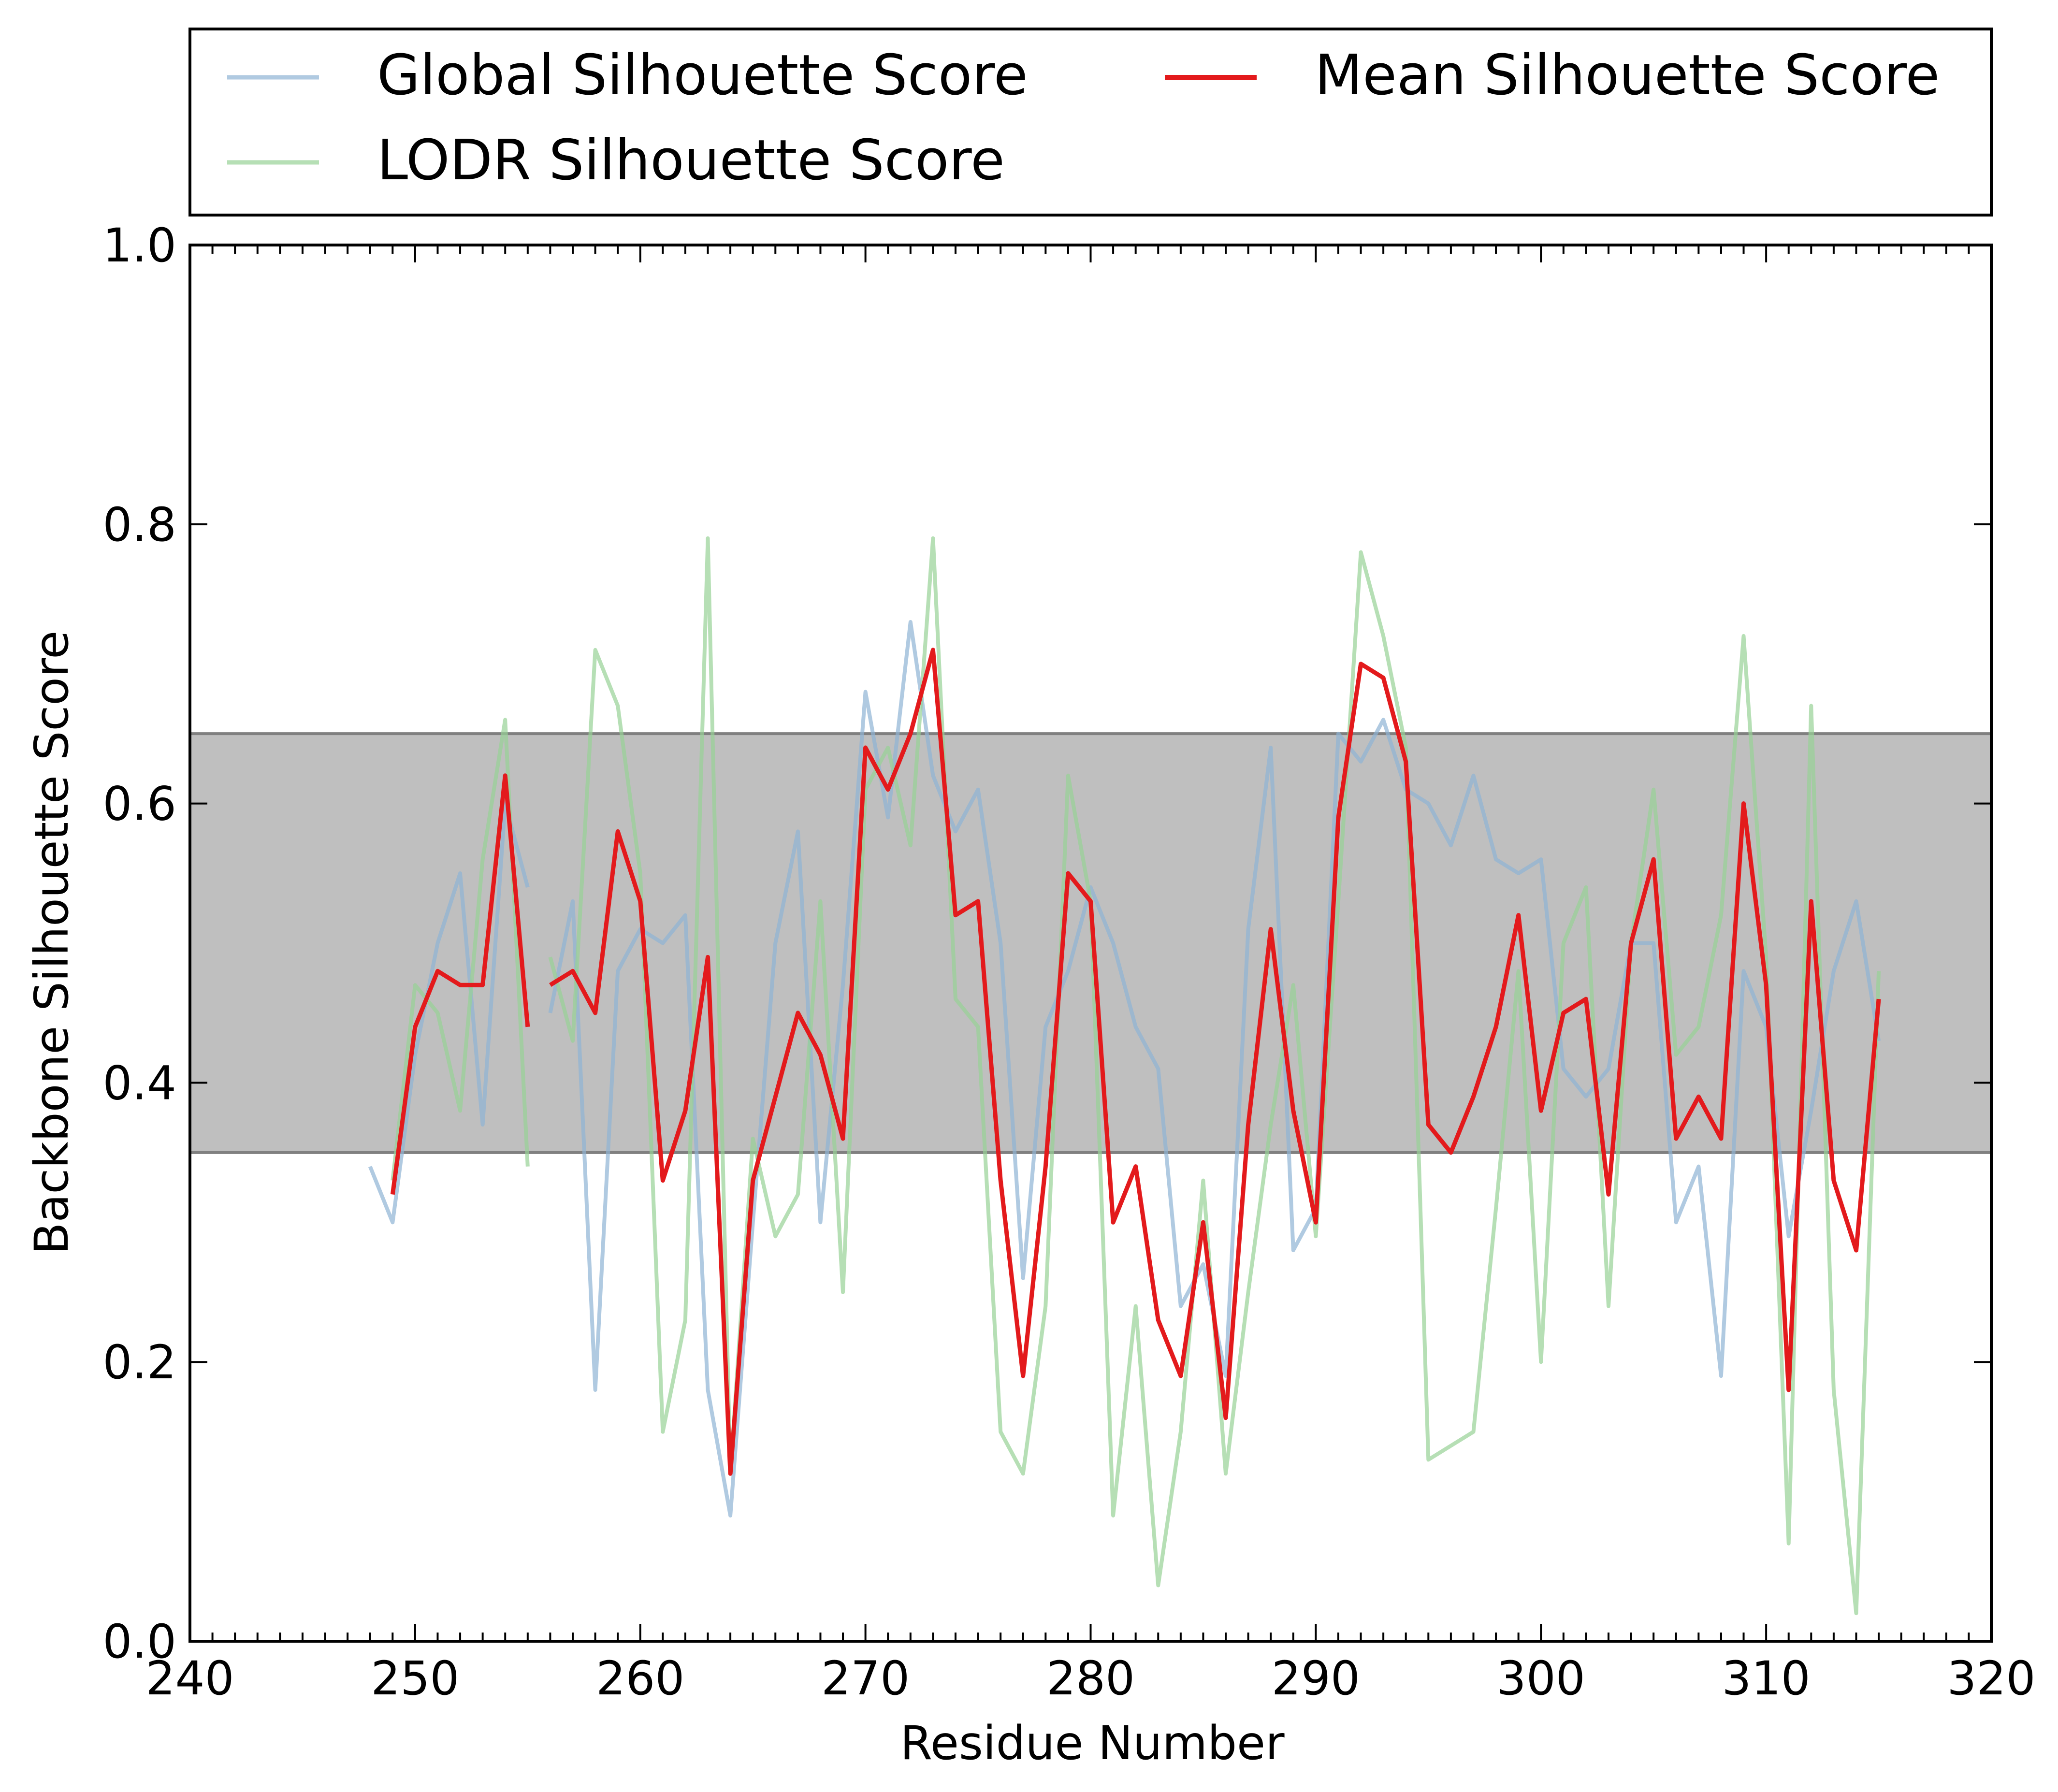 This screenshot has width=2058, height=1792. I want to click on y-tick-label: 1.0, so click(139, 245).